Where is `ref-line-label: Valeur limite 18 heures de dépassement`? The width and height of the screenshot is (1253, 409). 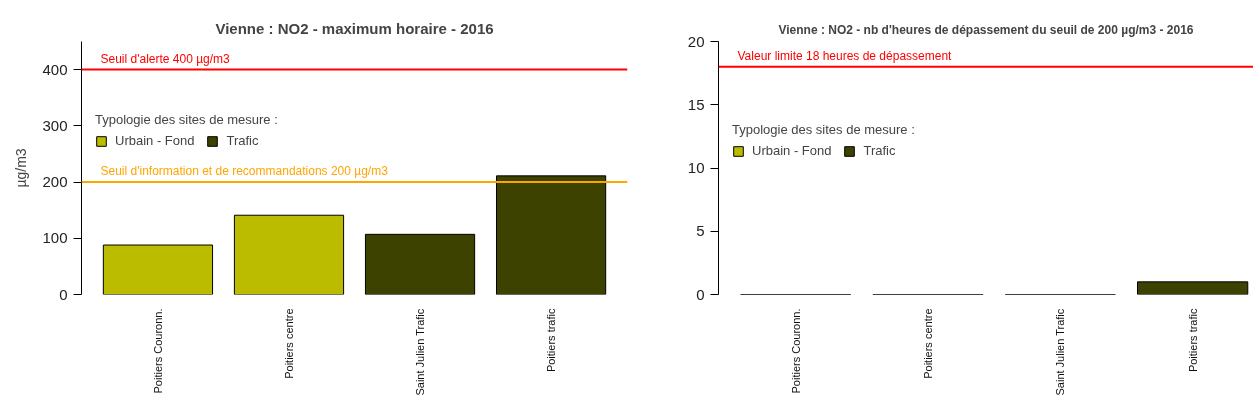 ref-line-label: Valeur limite 18 heures de dépassement is located at coordinates (845, 55).